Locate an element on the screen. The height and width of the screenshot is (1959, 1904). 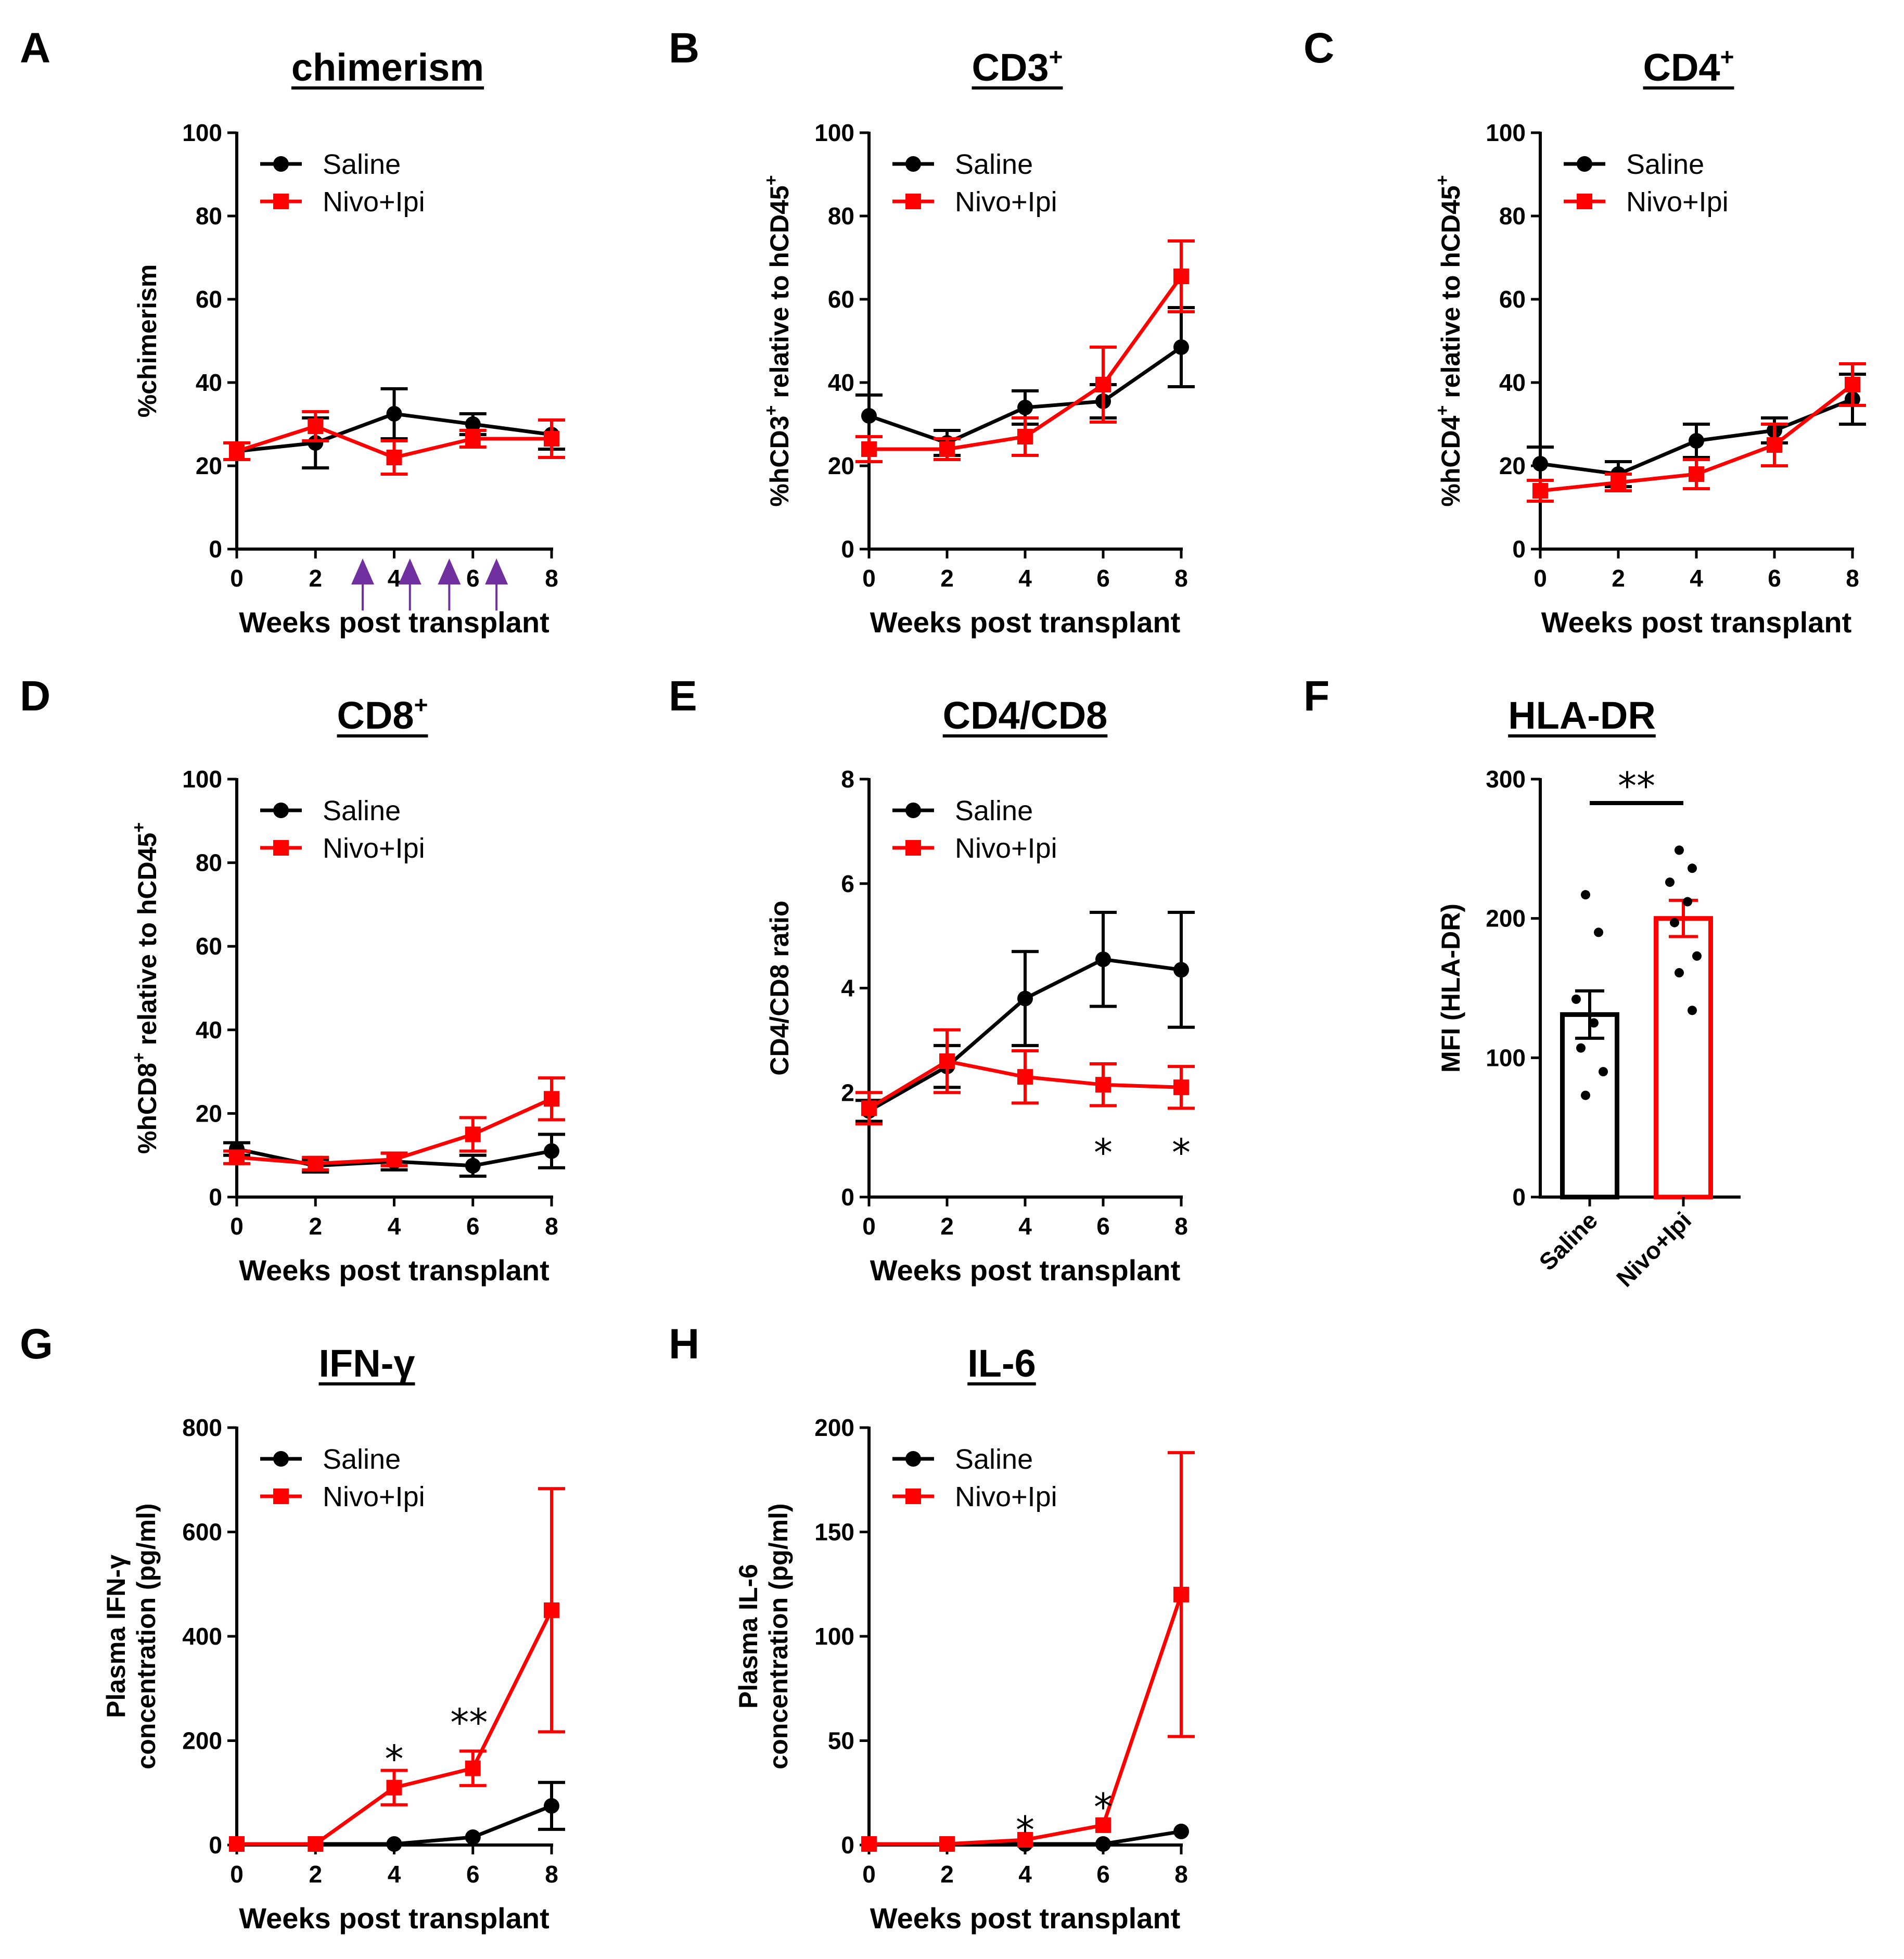
y-axis-label-text: relative to hCD45 is located at coordinates (147, 942).